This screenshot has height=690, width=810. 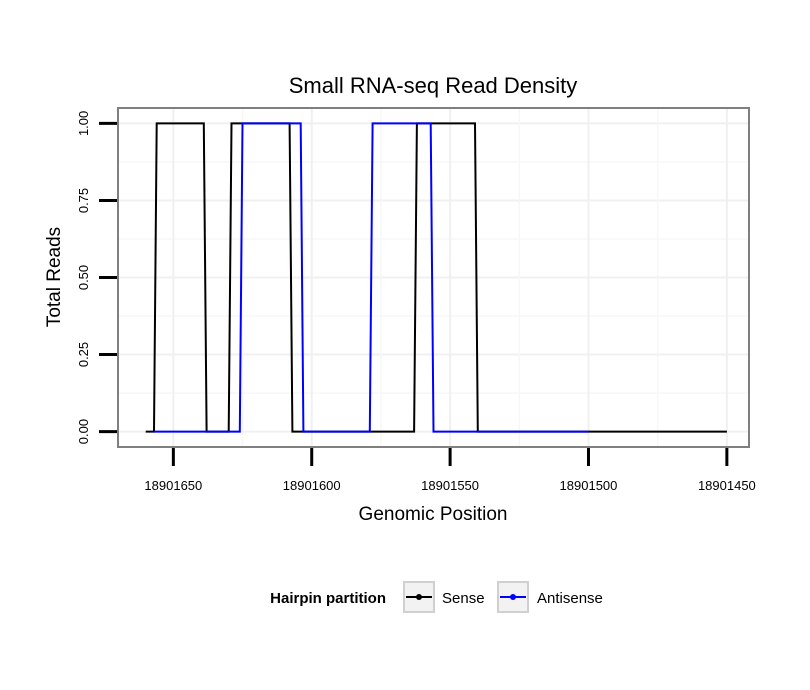 What do you see at coordinates (589, 485) in the screenshot?
I see `x-tick-label: 18901500` at bounding box center [589, 485].